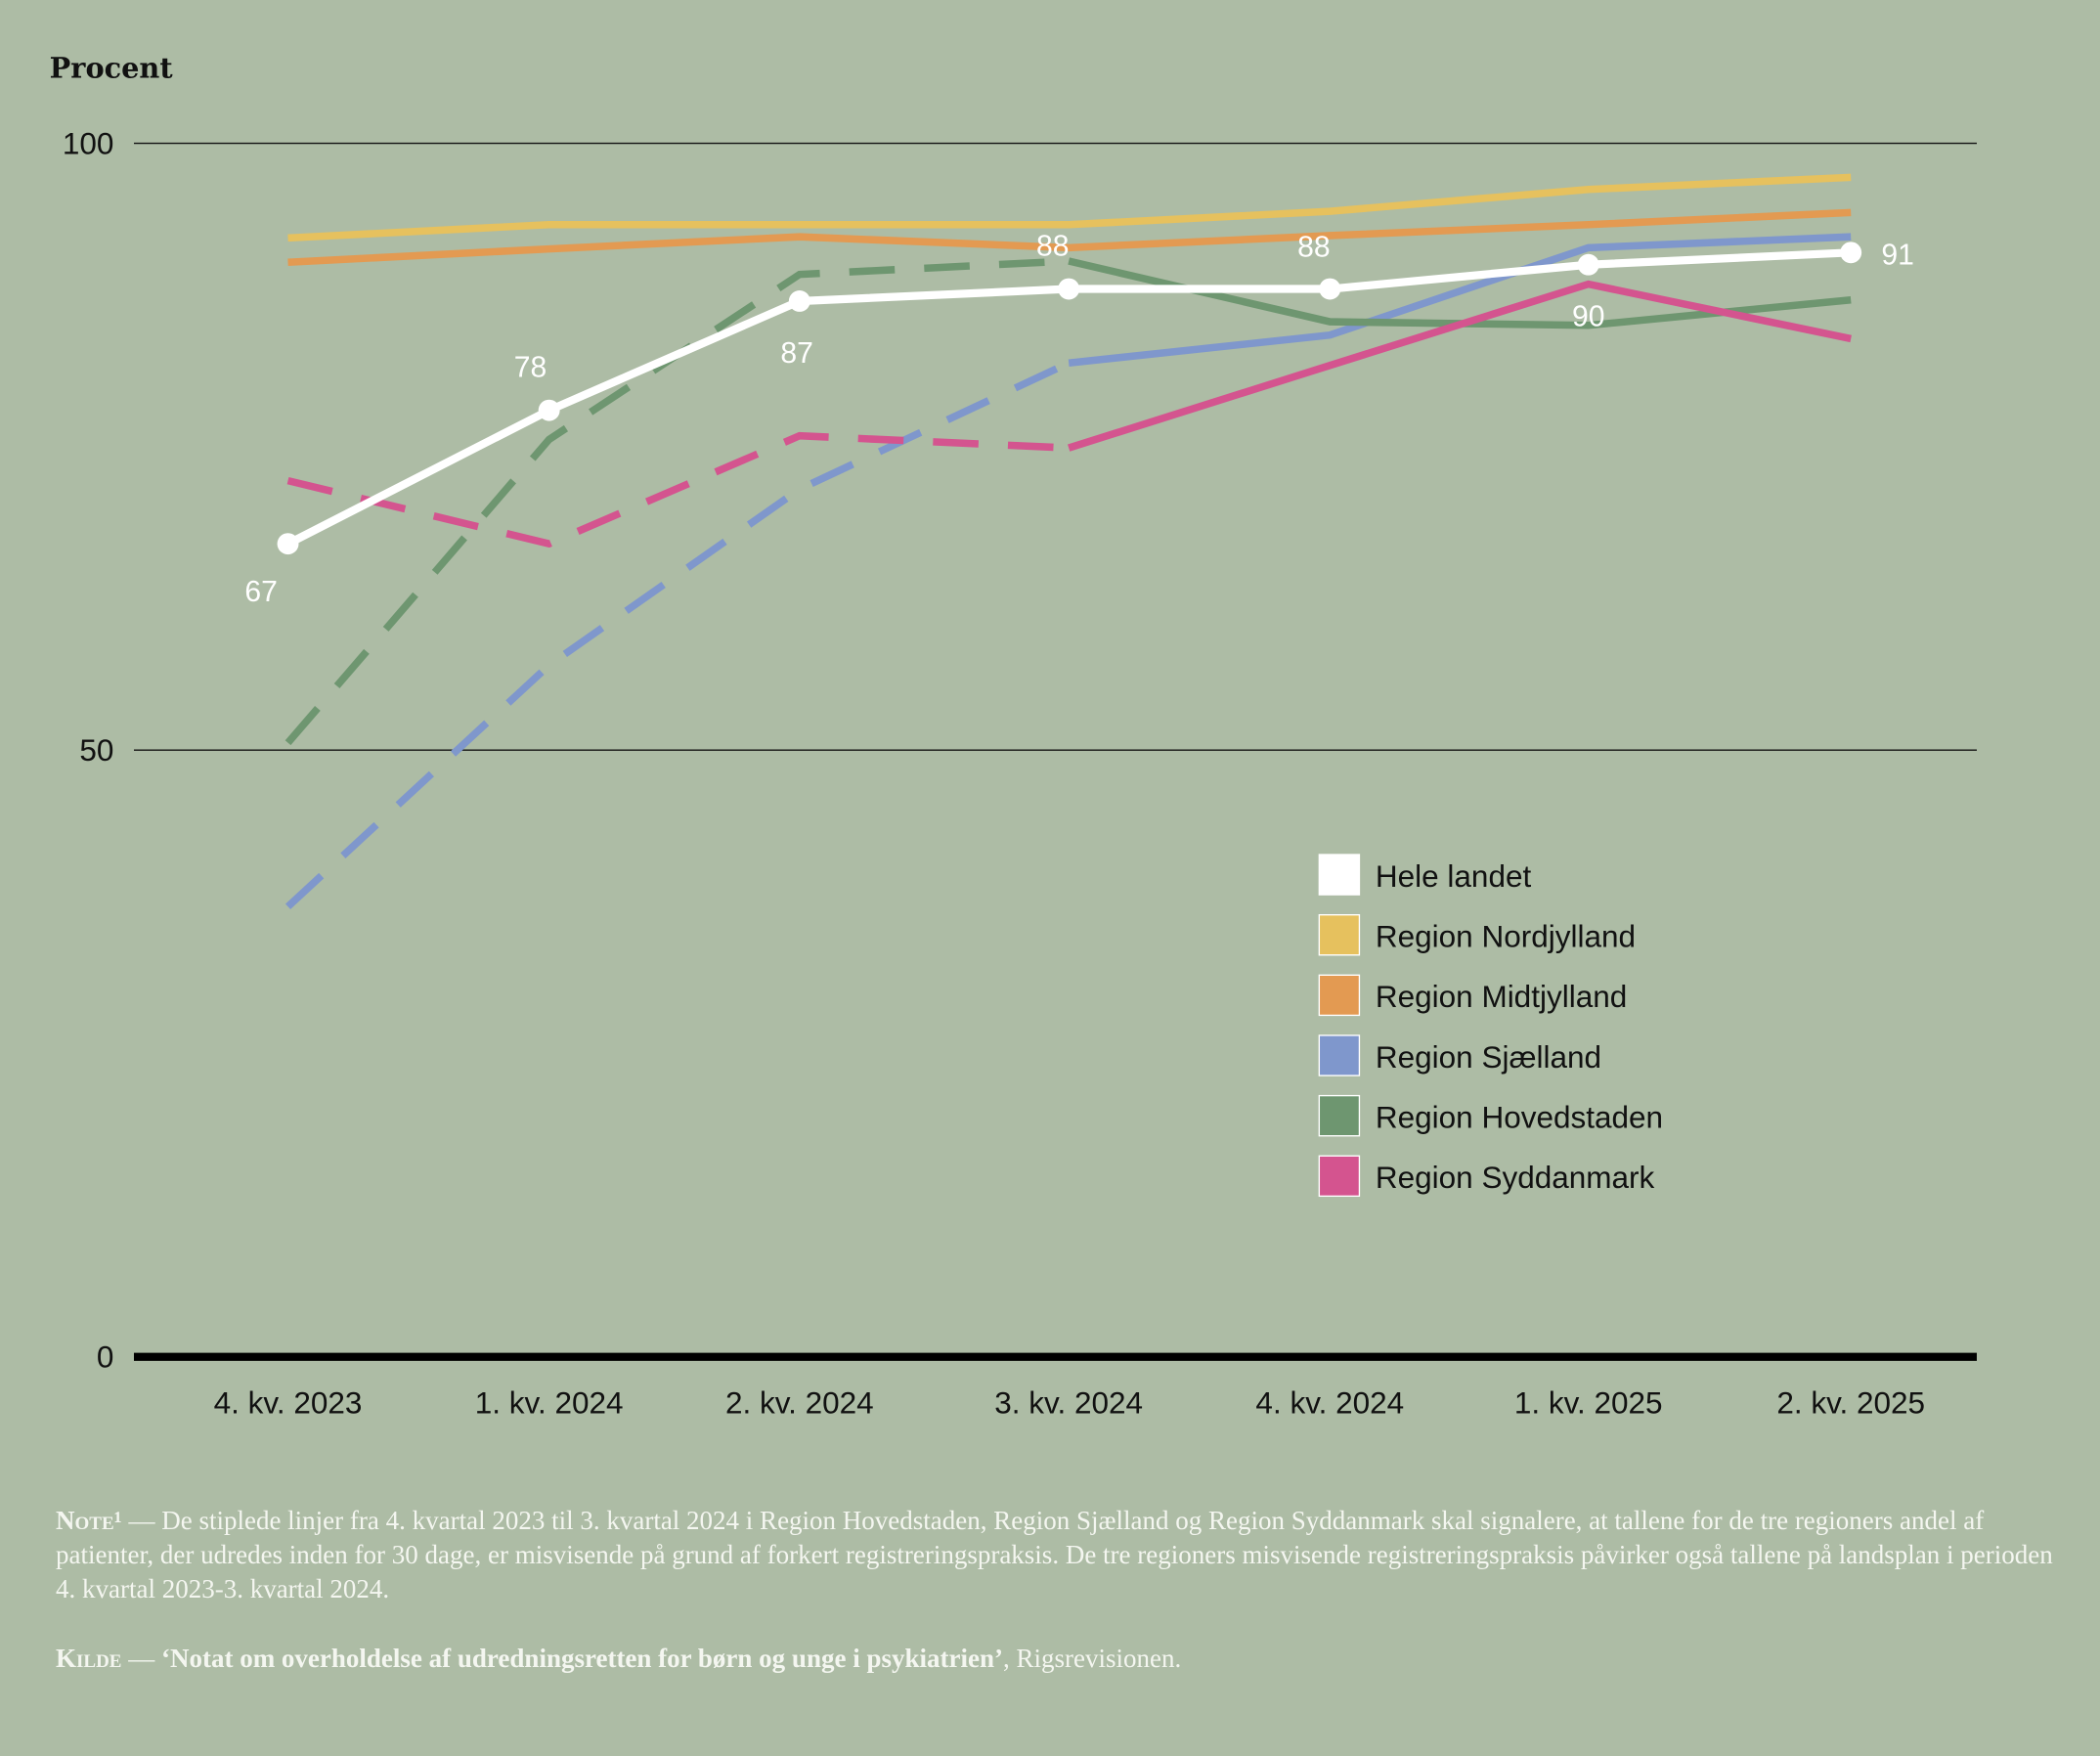 The width and height of the screenshot is (2100, 1756). I want to click on series-line-dashed-region-hovedstaden, so click(677, 501).